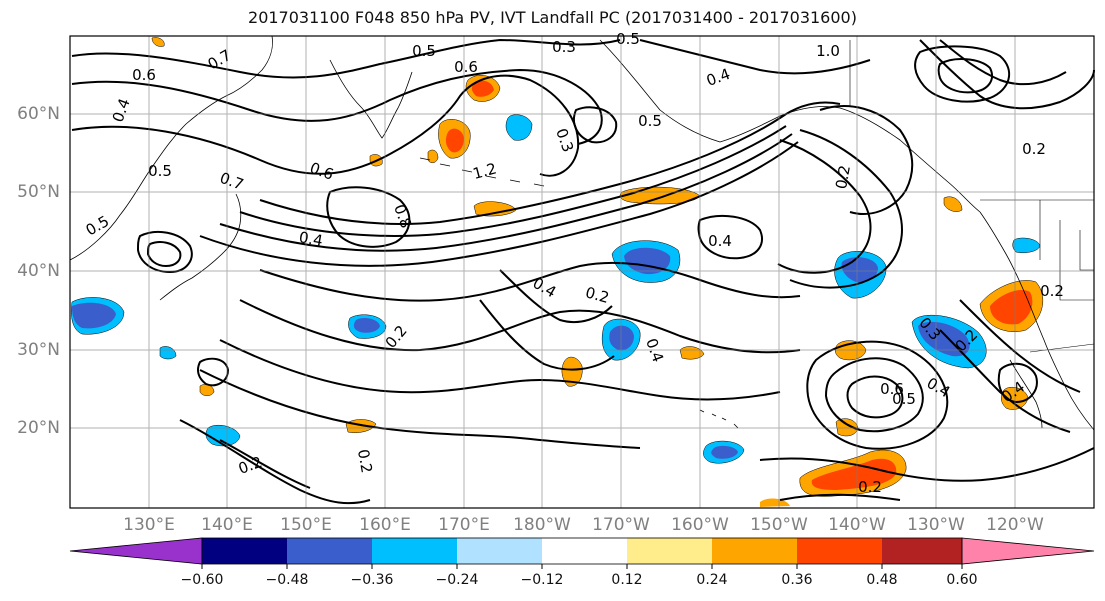 This screenshot has width=1105, height=601. I want to click on lon-label-160e: 160°E, so click(385, 525).